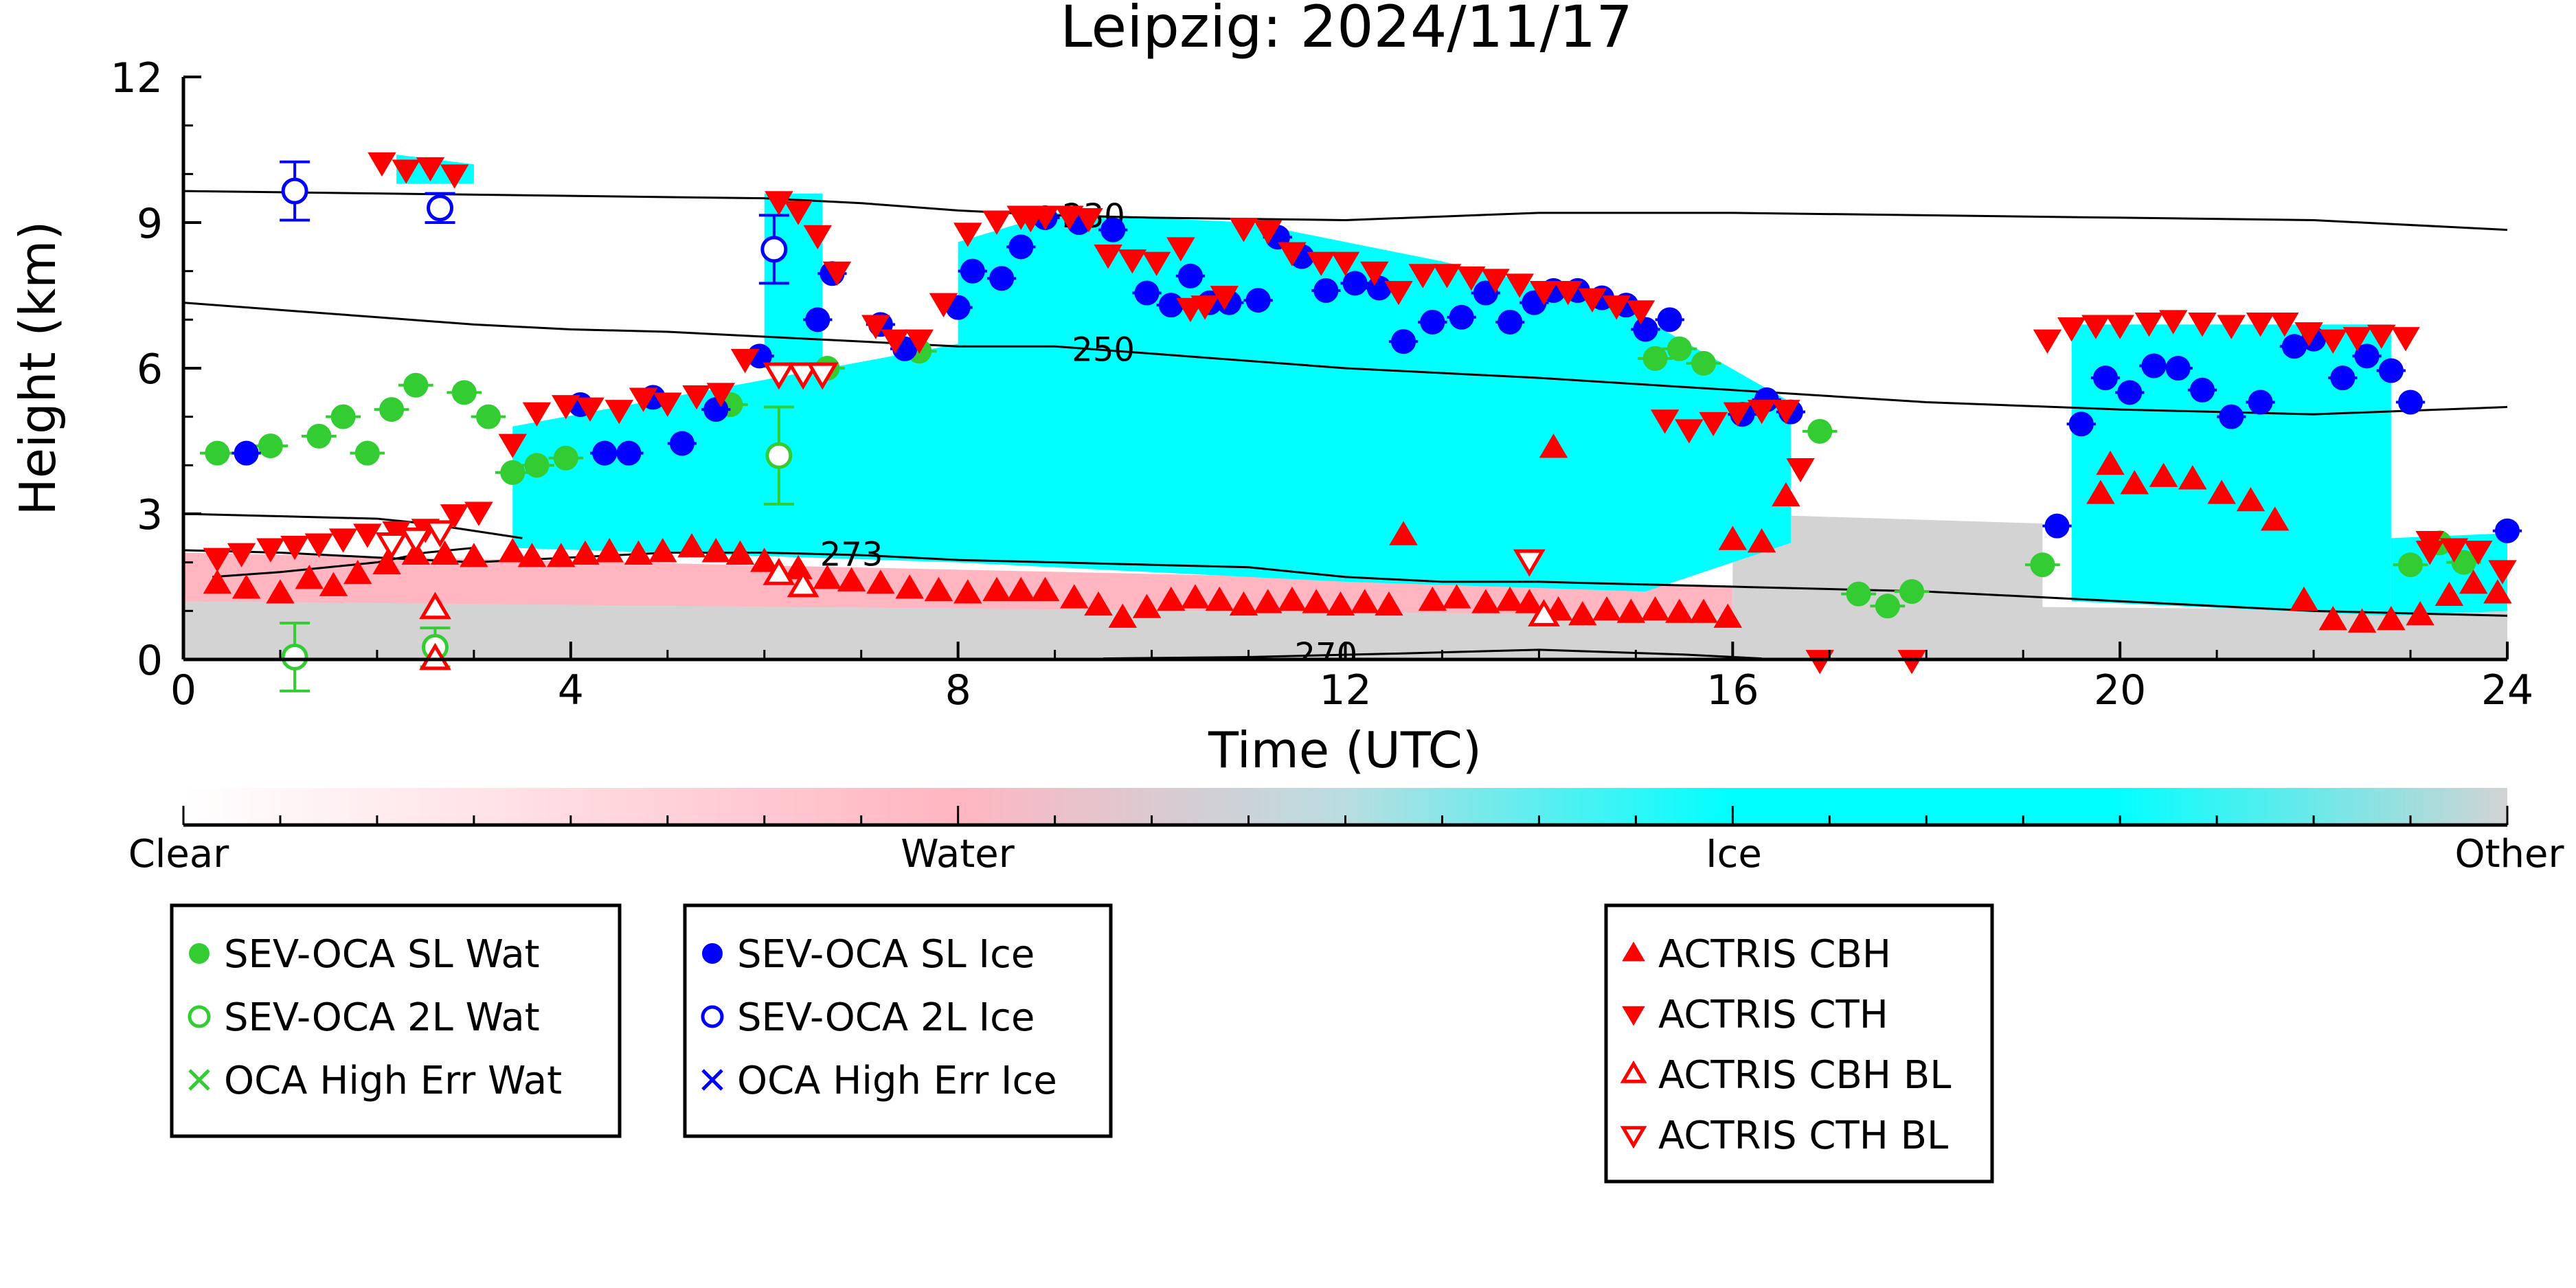 The height and width of the screenshot is (1288, 2576). I want to click on y-tick-label: 3, so click(150, 515).